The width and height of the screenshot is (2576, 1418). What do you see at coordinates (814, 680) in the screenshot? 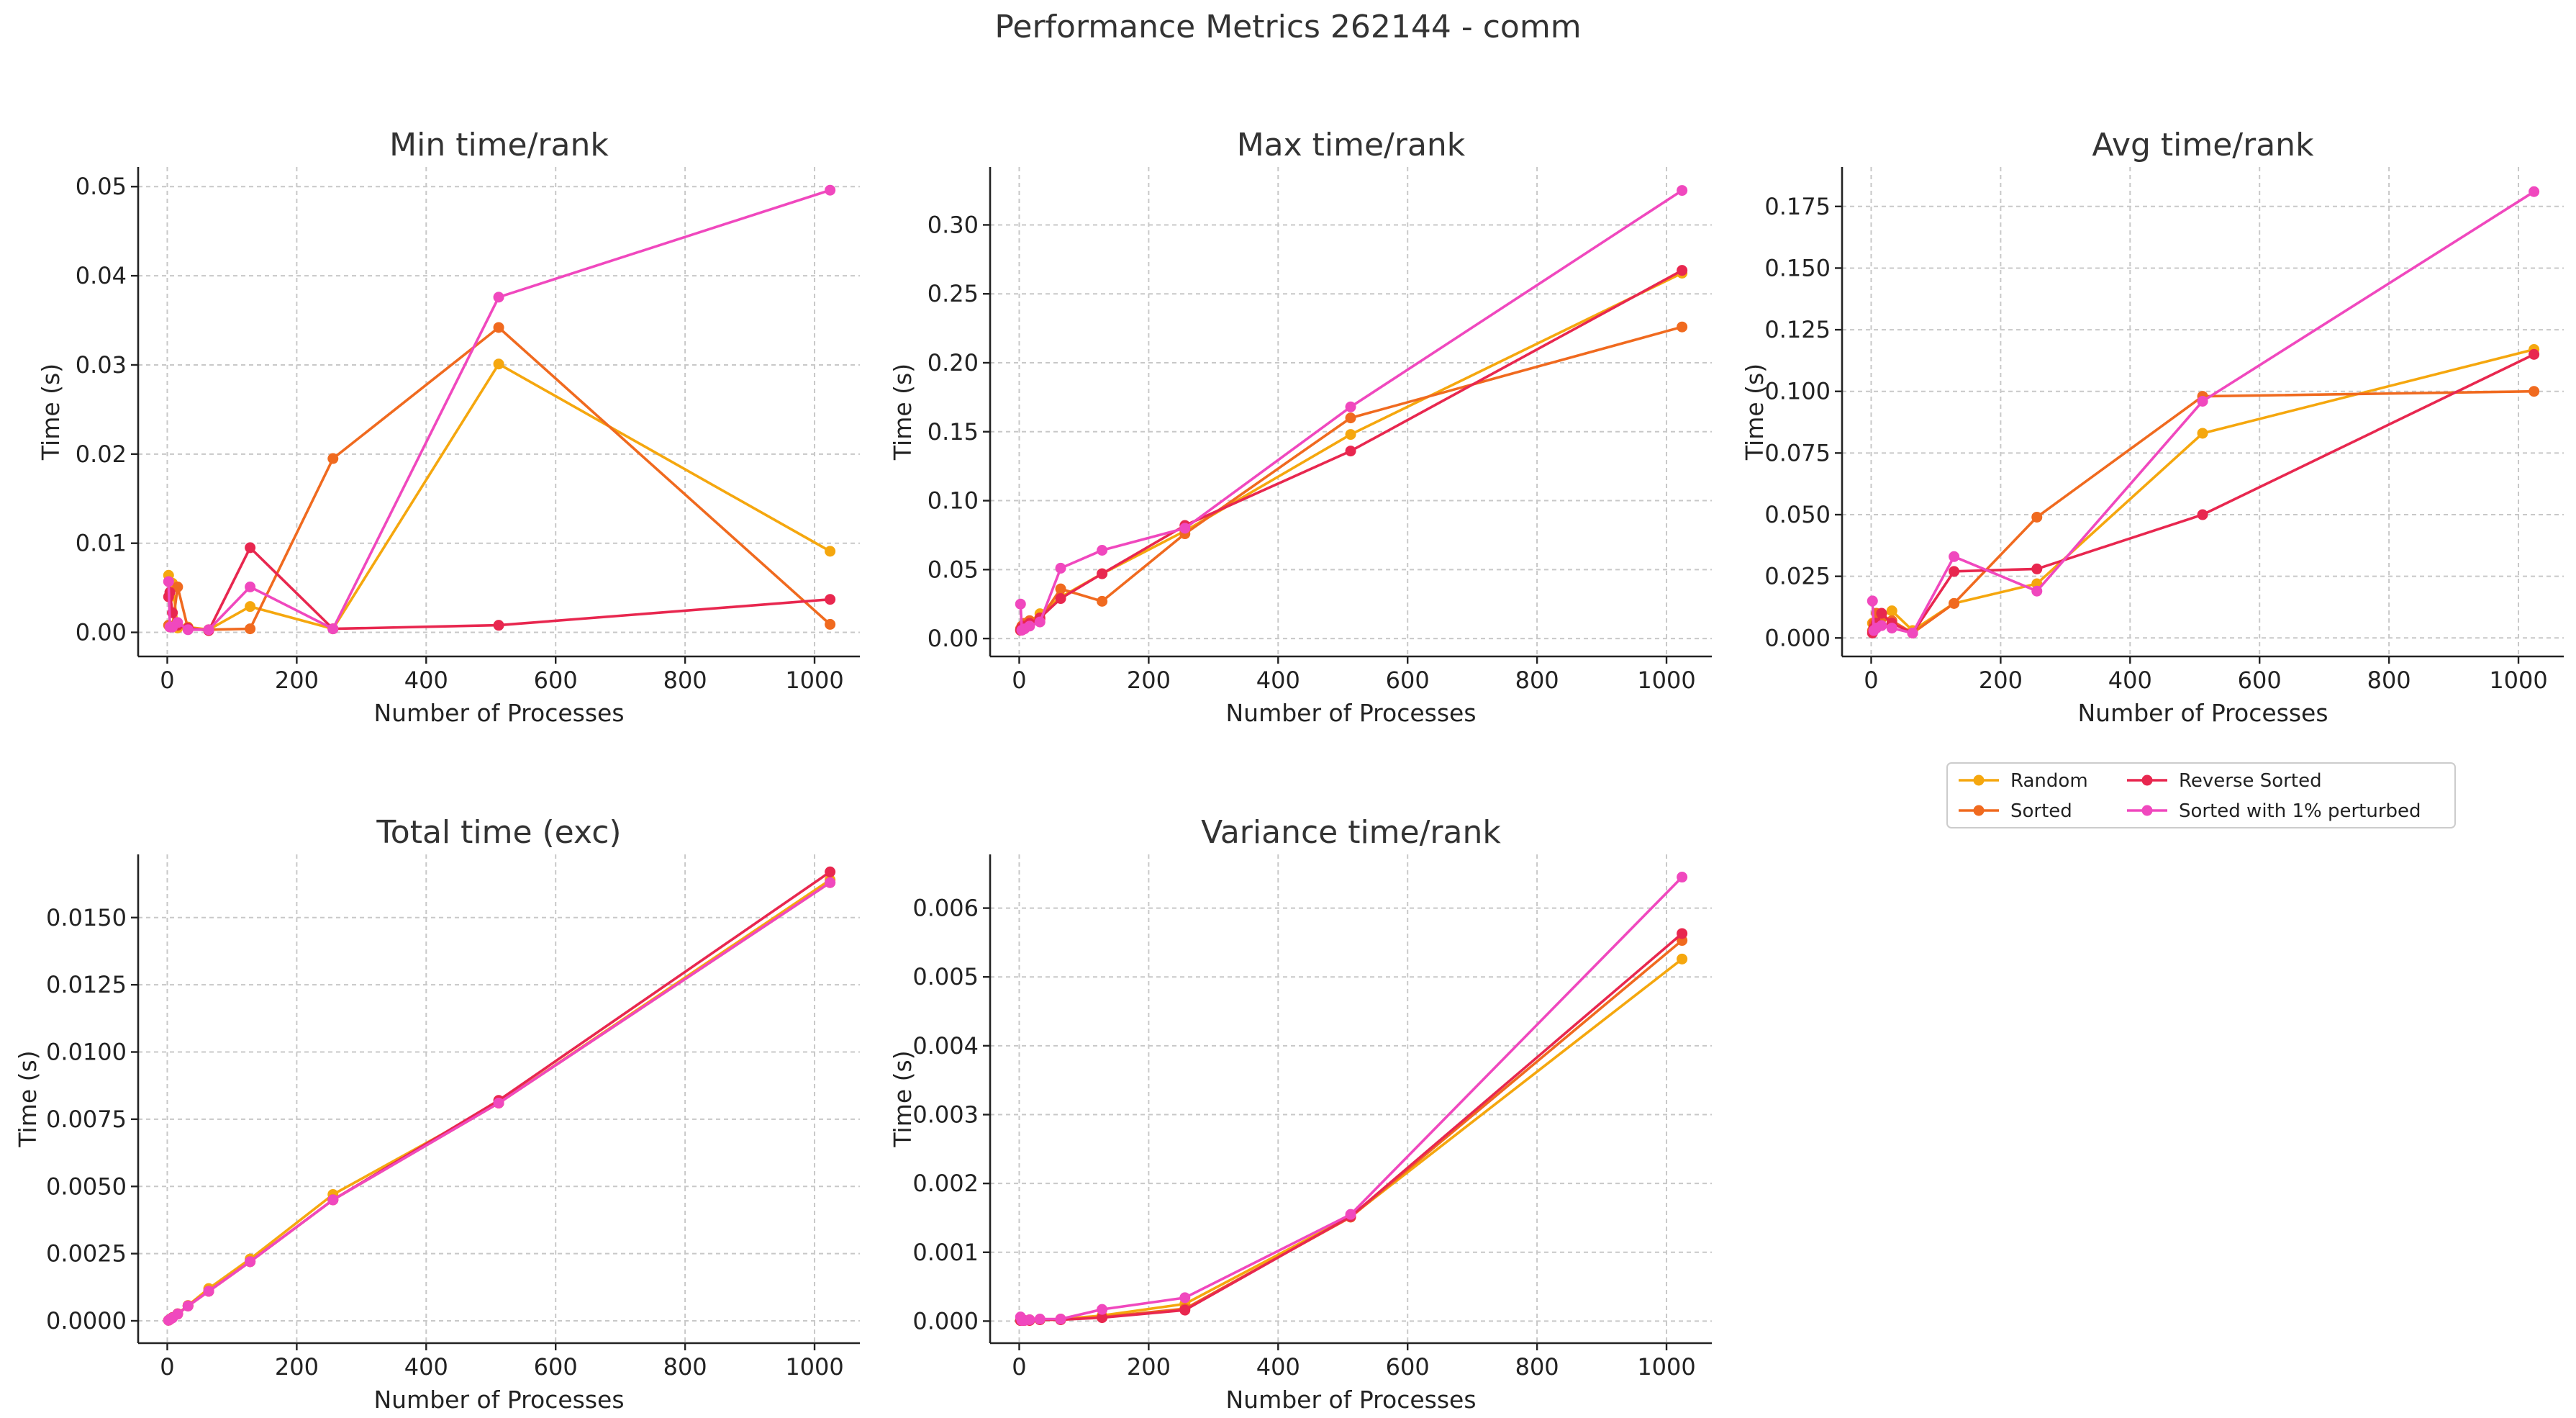
I see `x-tick-label: 1000` at bounding box center [814, 680].